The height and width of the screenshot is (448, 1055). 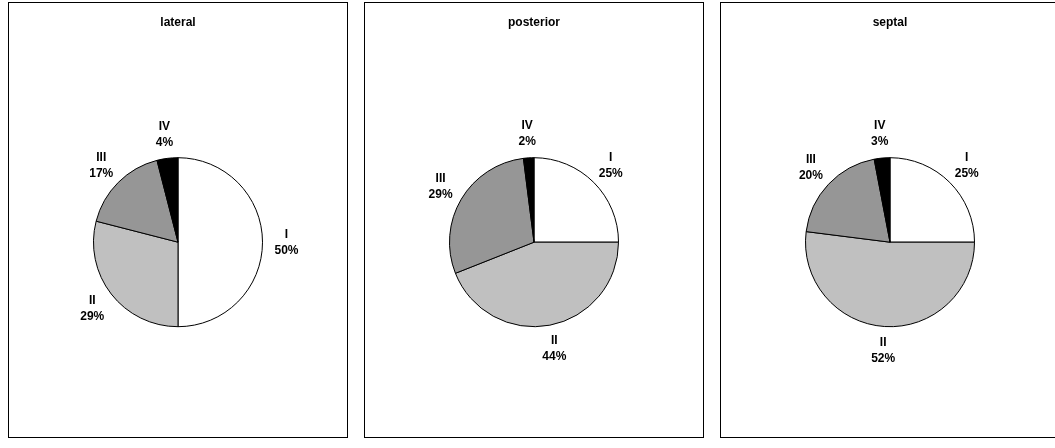 What do you see at coordinates (811, 175) in the screenshot?
I see `data-label: 20%` at bounding box center [811, 175].